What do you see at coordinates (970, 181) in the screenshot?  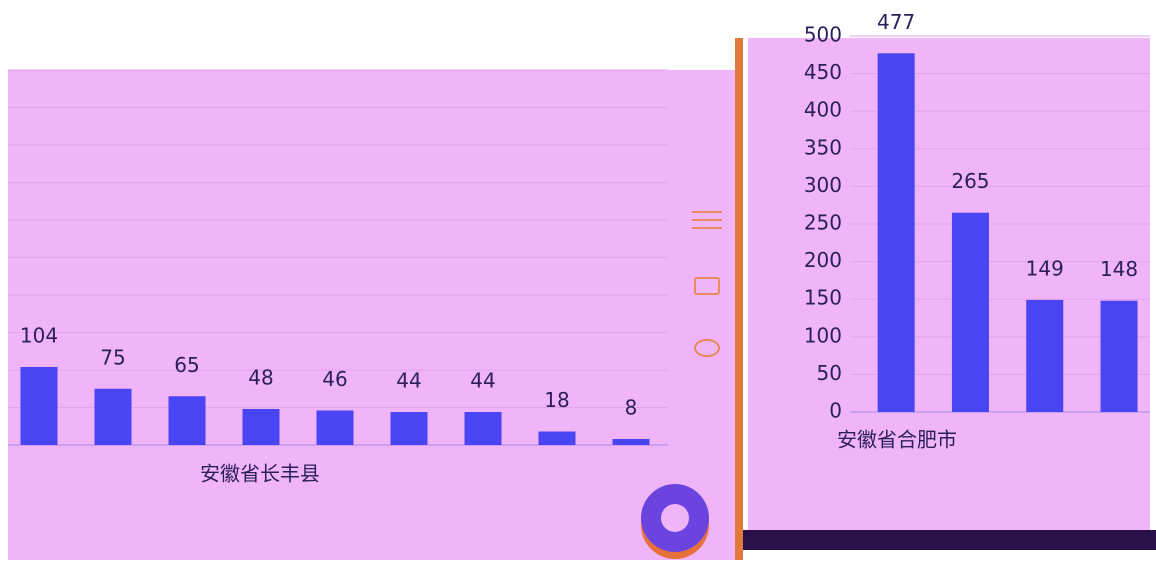 I see `value-label: 265` at bounding box center [970, 181].